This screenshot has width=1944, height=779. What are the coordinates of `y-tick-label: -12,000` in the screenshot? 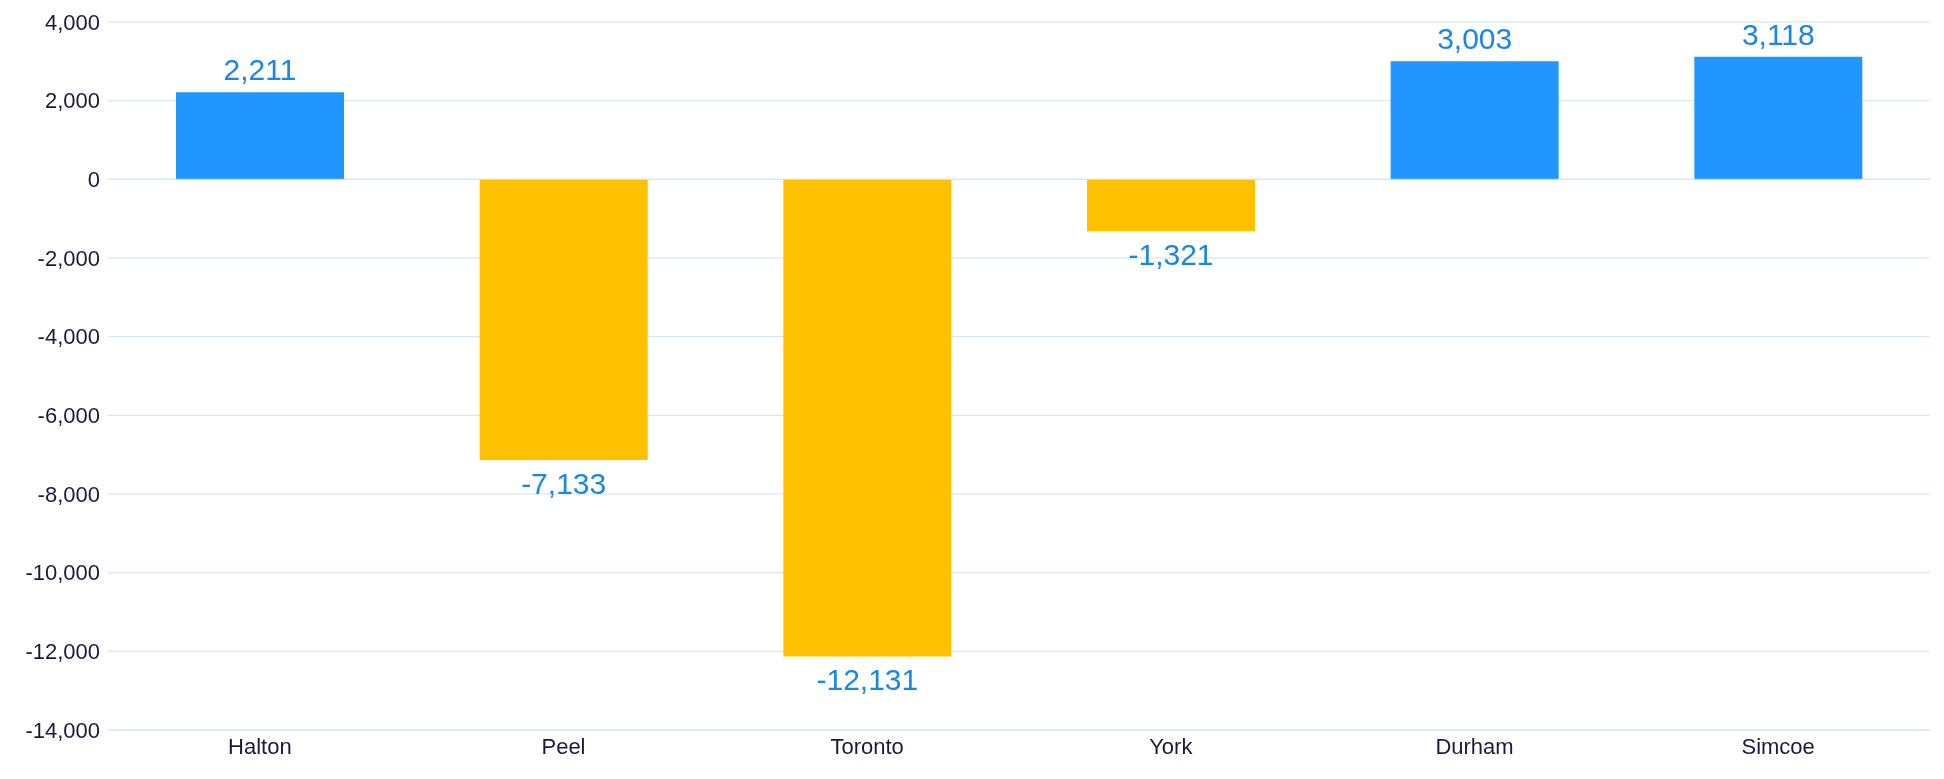 It's located at (62, 652).